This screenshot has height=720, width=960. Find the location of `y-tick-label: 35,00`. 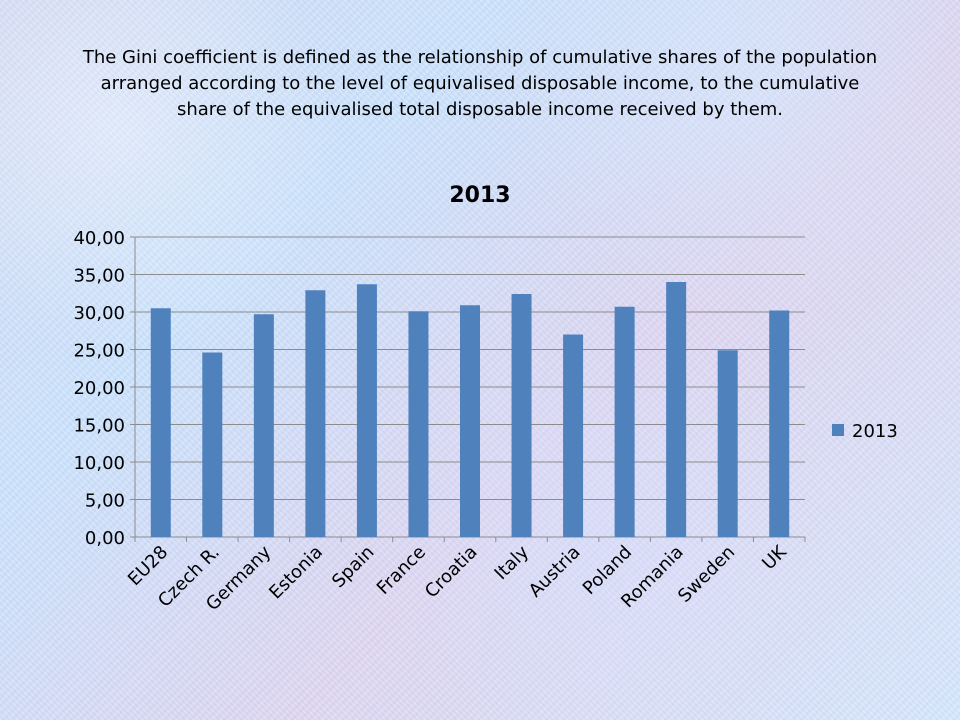

y-tick-label: 35,00 is located at coordinates (99, 276).